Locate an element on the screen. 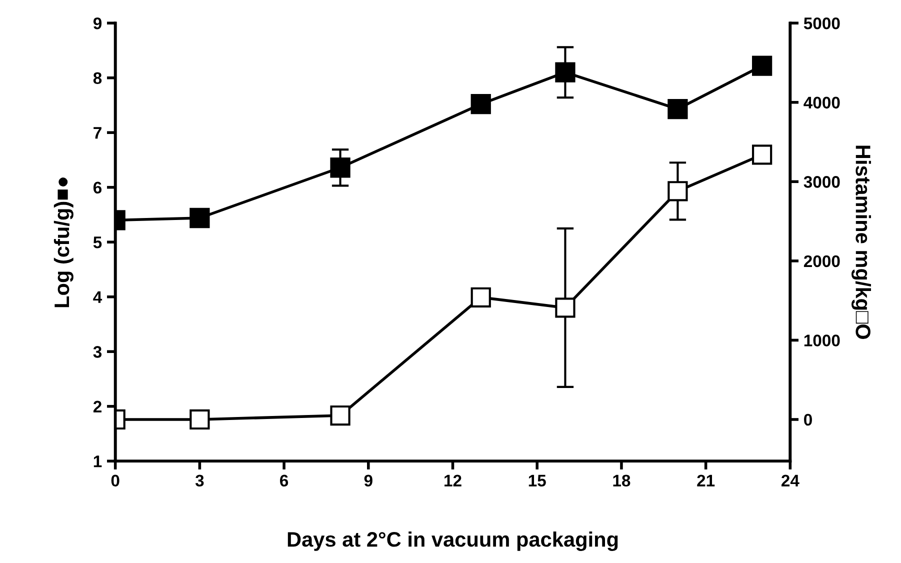 This screenshot has height=563, width=901. y2-tick-label: 4000 is located at coordinates (822, 102).